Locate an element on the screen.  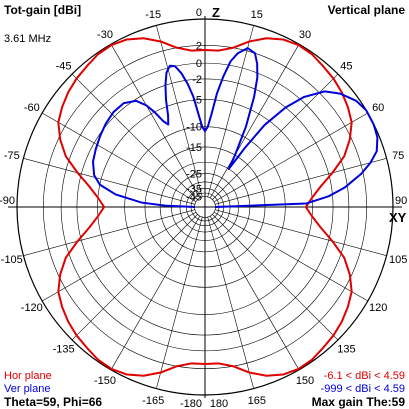
angle-label: 165 is located at coordinates (257, 401).